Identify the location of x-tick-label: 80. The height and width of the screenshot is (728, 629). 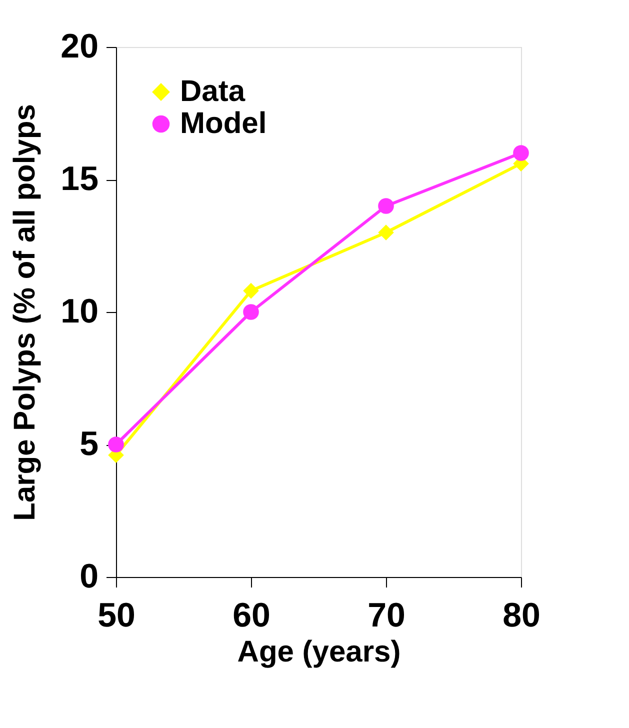
(521, 615).